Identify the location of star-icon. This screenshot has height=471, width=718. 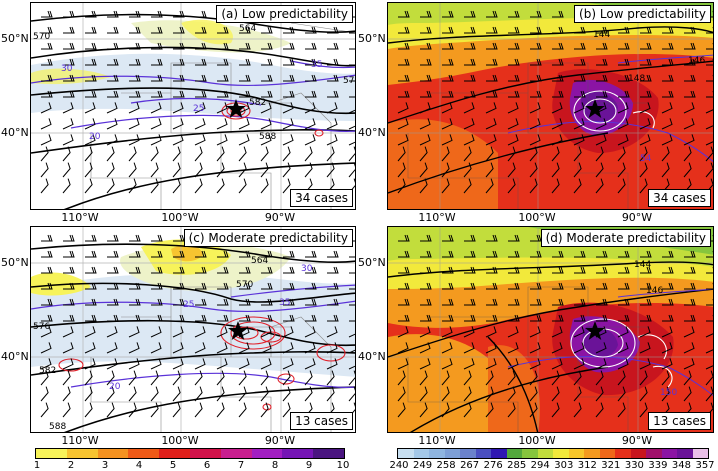
(595, 330).